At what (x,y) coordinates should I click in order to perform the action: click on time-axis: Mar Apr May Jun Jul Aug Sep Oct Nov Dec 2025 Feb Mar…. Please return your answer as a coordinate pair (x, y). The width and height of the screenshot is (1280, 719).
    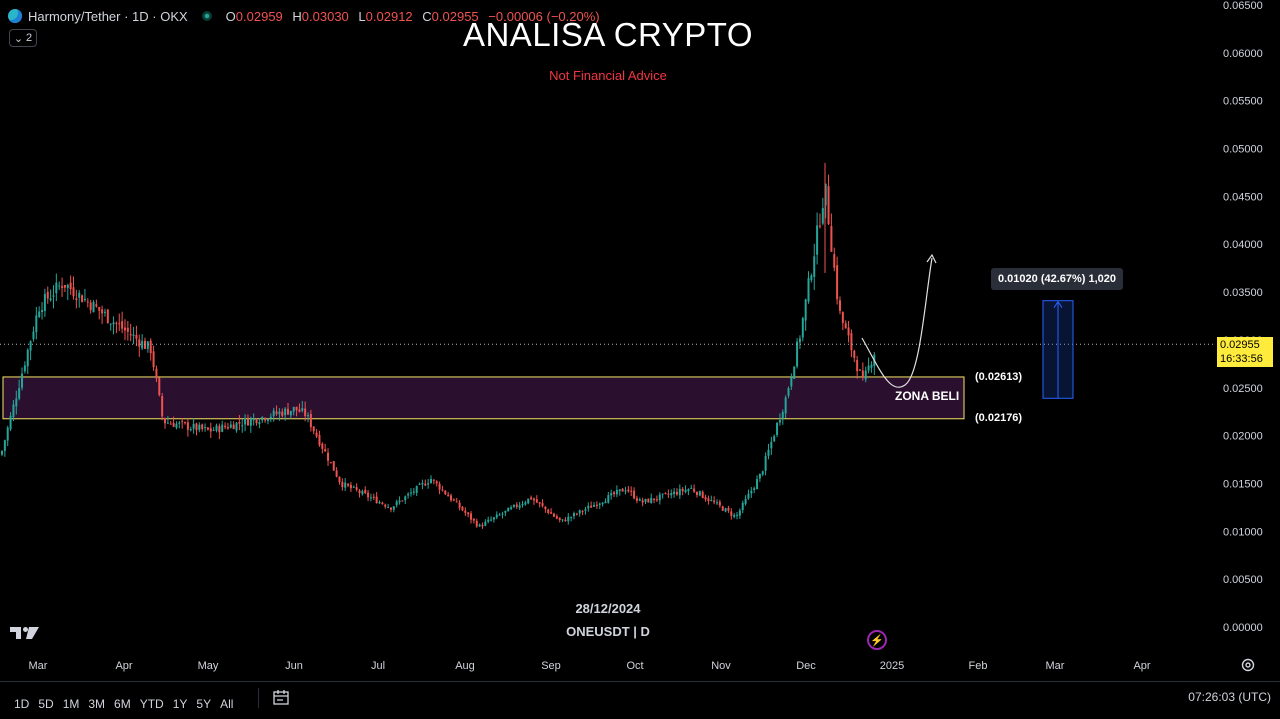
    Looking at the image, I should click on (590, 666).